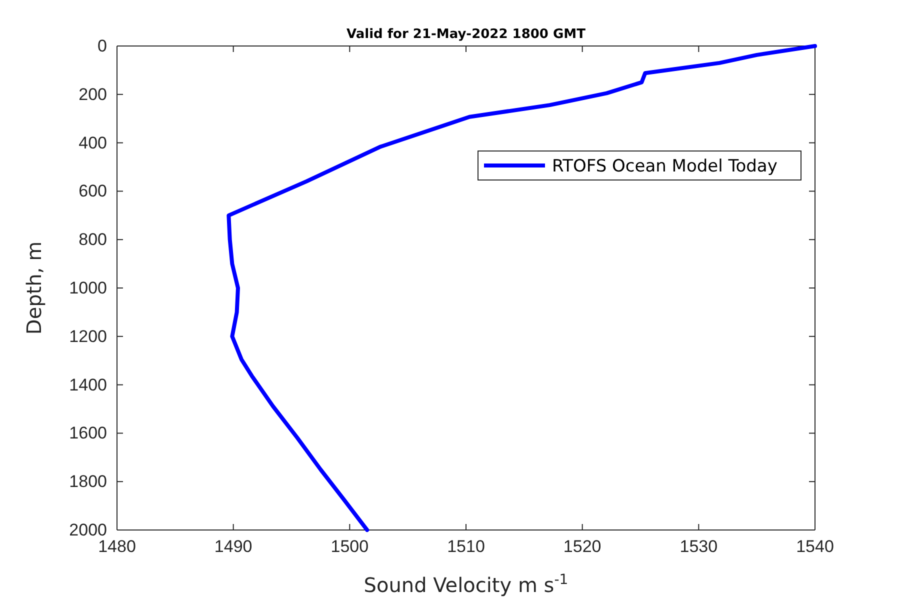 This screenshot has width=900, height=600. What do you see at coordinates (88, 384) in the screenshot?
I see `y-tick-label: 1400` at bounding box center [88, 384].